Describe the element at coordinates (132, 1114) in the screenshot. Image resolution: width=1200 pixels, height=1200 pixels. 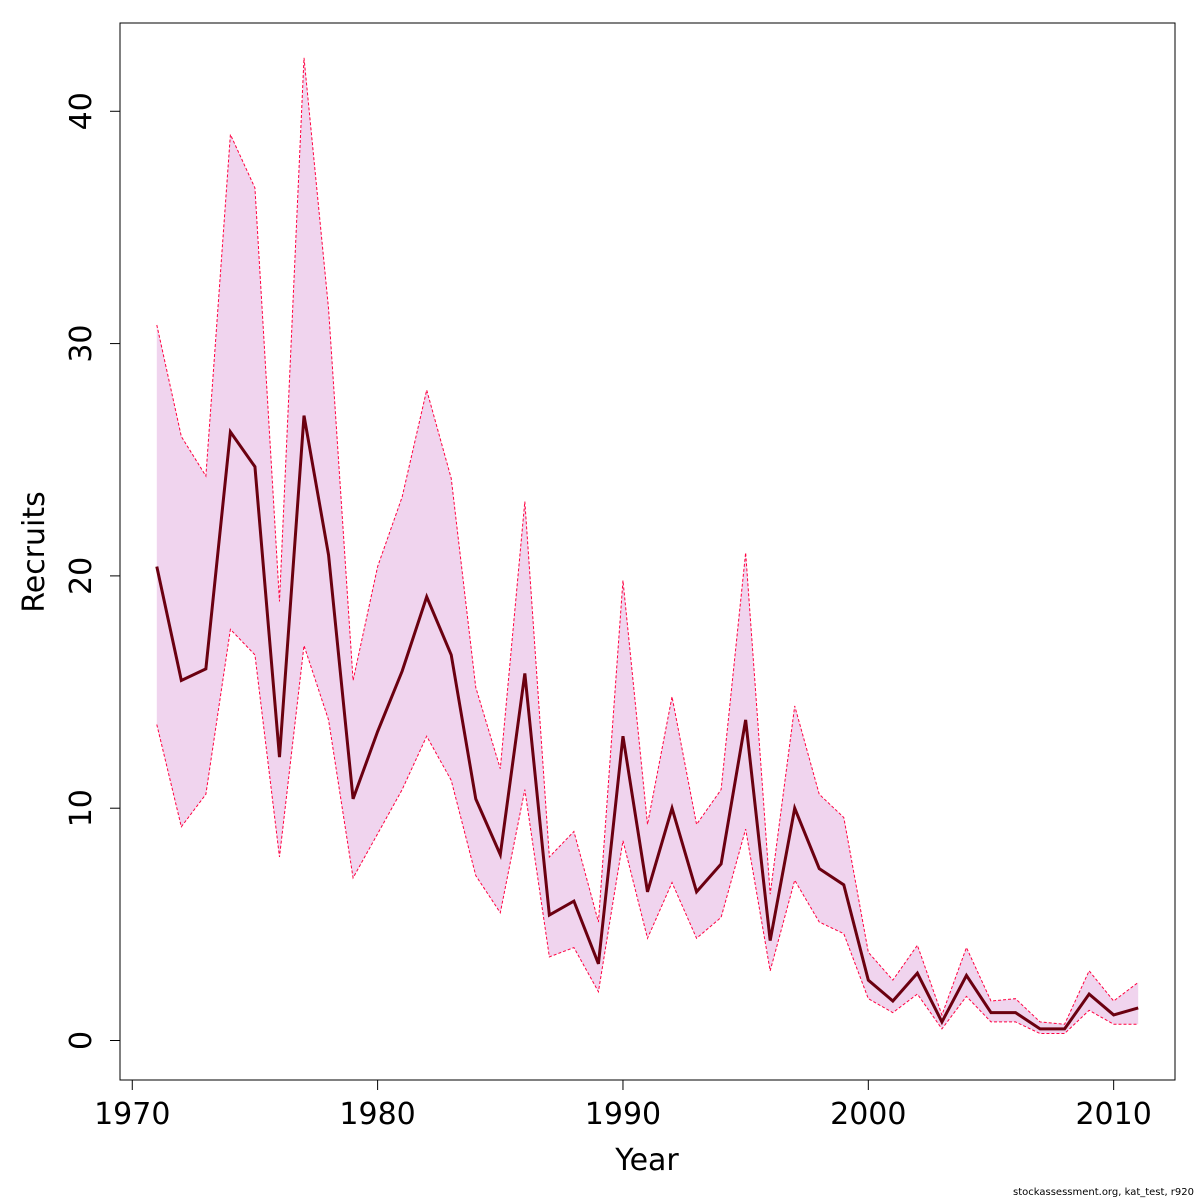
I see `x-tick-label: 1970` at that location.